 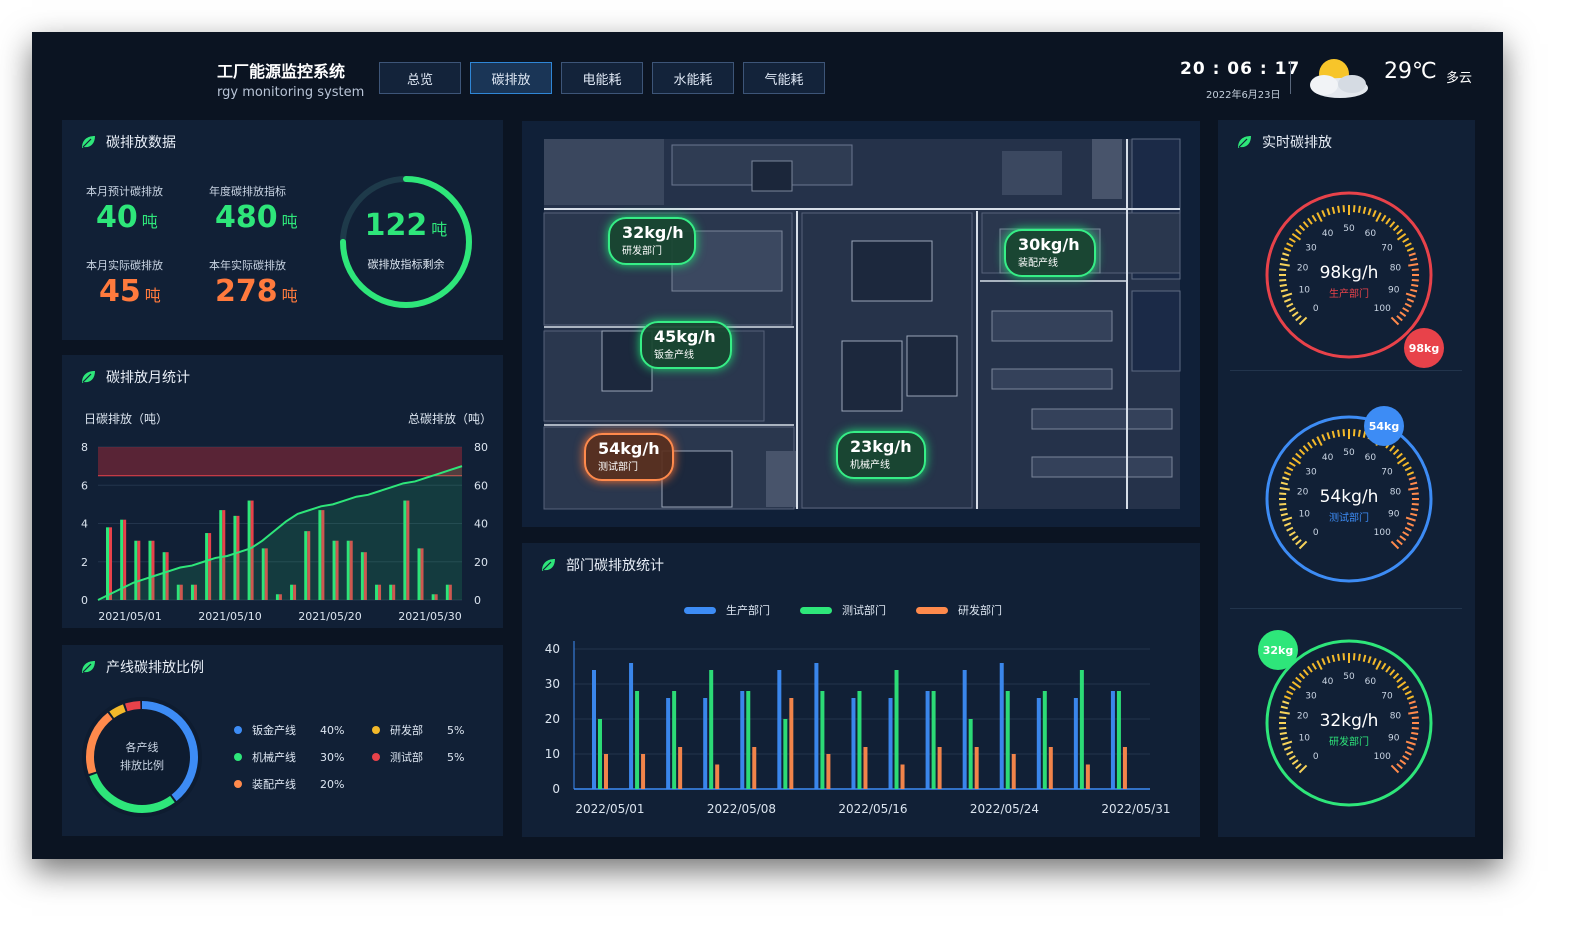 I want to click on gauge-scale-label: 0, so click(x=1316, y=309).